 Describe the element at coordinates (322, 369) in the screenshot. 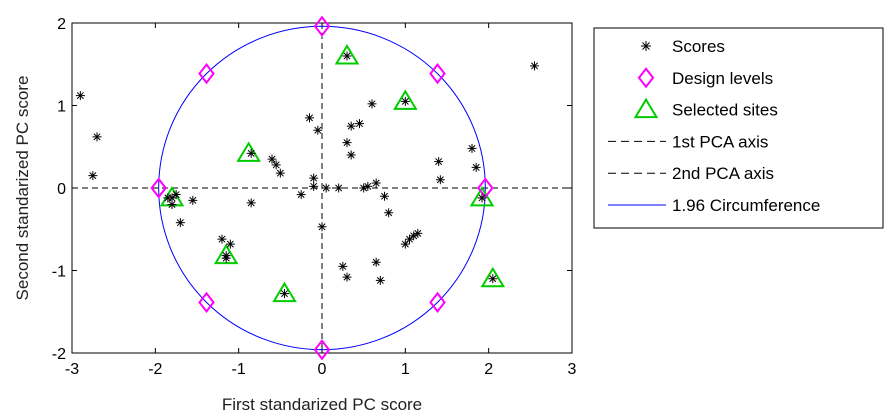

I see `x-tick-label: 0` at that location.